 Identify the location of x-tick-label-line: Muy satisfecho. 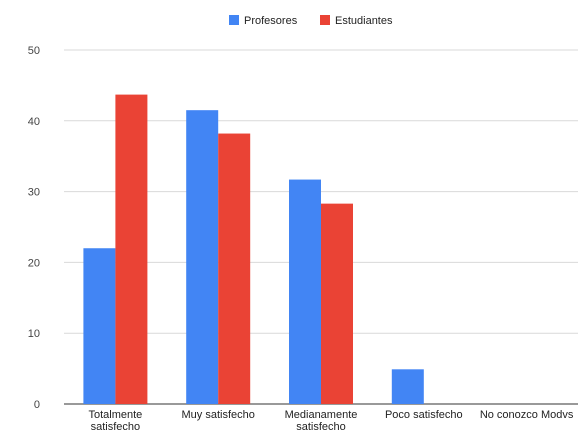
(218, 415).